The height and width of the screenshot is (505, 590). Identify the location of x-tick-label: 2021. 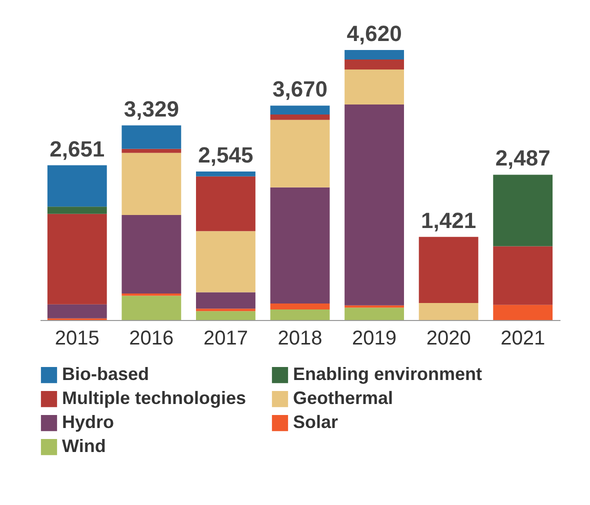
(523, 339).